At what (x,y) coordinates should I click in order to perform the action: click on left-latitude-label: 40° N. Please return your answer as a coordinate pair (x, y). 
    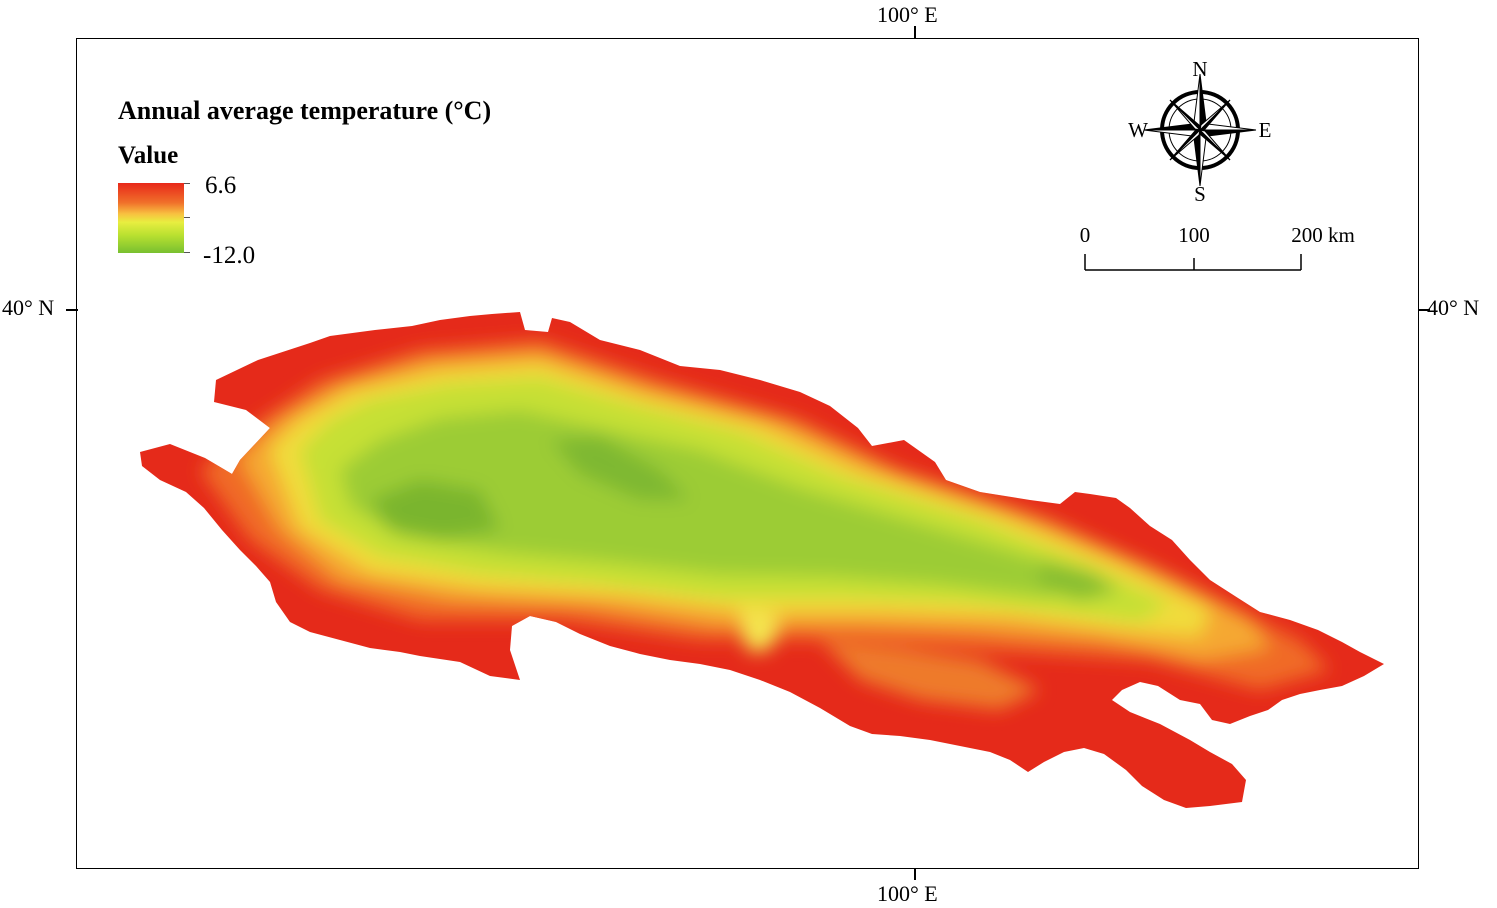
    Looking at the image, I should click on (28, 307).